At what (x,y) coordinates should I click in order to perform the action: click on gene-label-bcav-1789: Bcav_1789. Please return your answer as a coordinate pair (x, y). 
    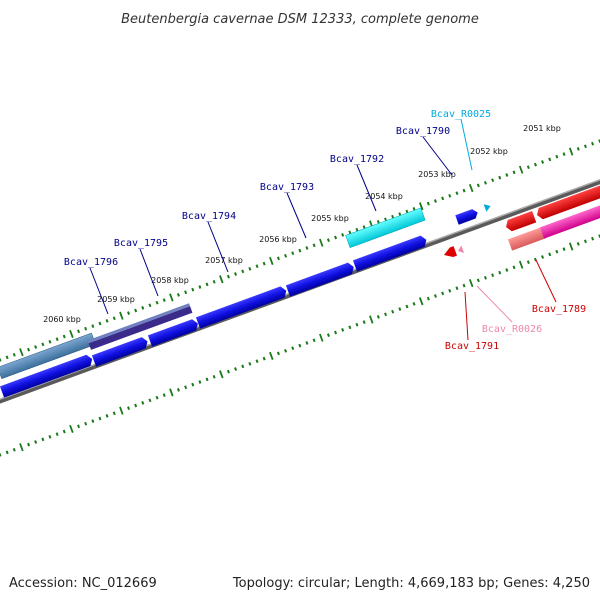
    Looking at the image, I should click on (559, 309).